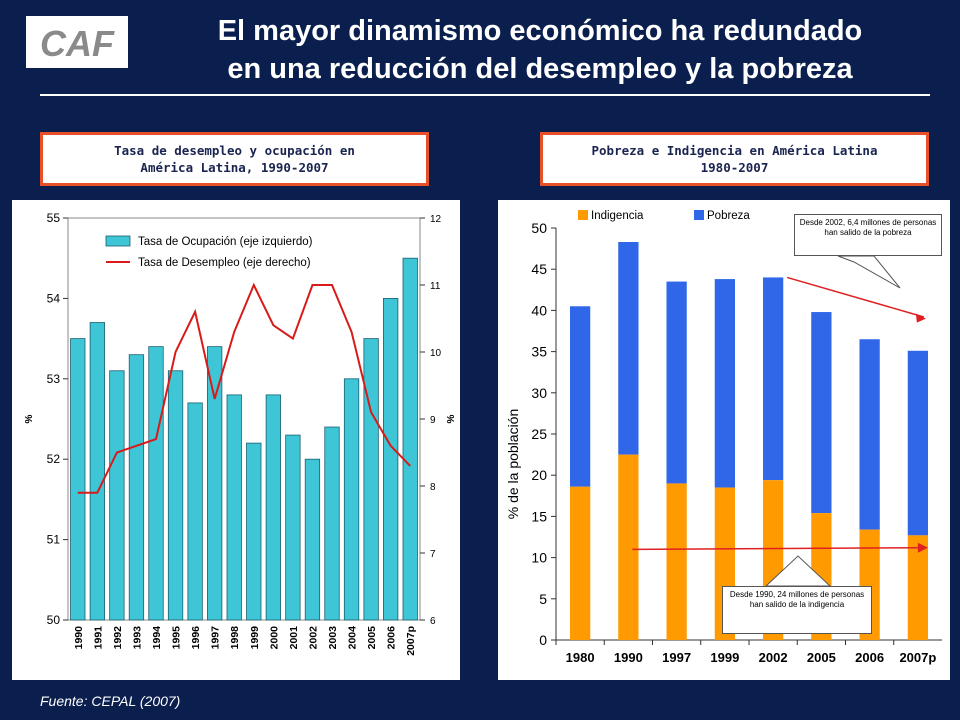 This screenshot has width=960, height=720. I want to click on y-tick-label-2: 5, so click(543, 599).